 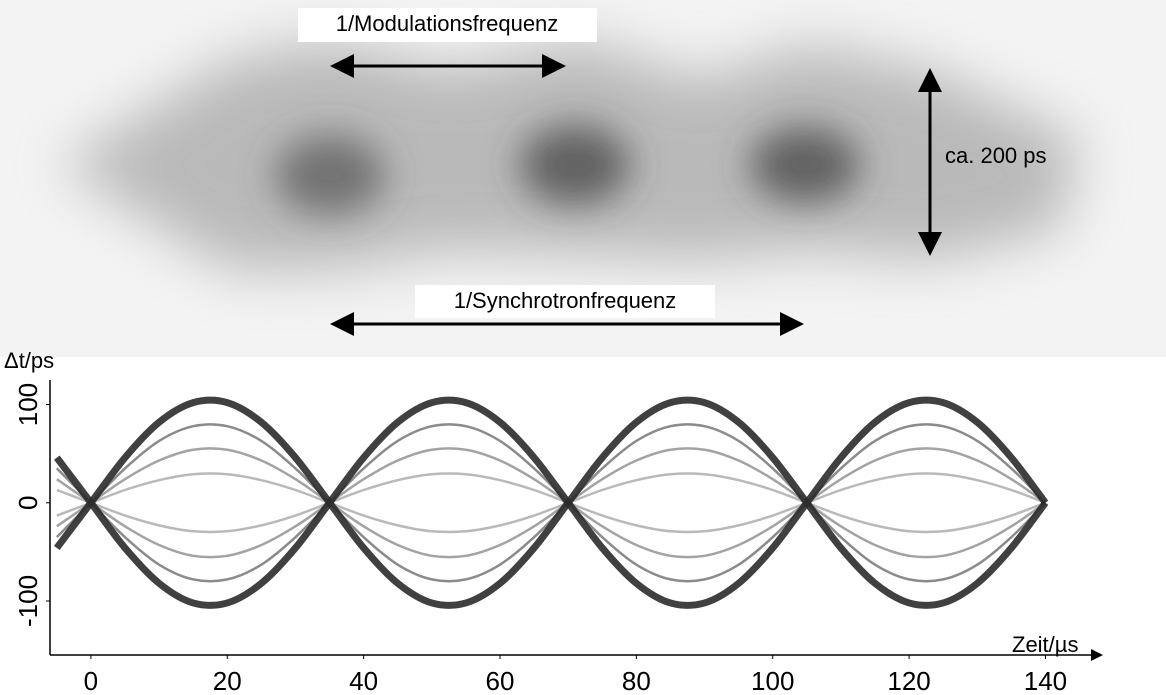 What do you see at coordinates (91, 680) in the screenshot?
I see `x-tick-label: 0` at bounding box center [91, 680].